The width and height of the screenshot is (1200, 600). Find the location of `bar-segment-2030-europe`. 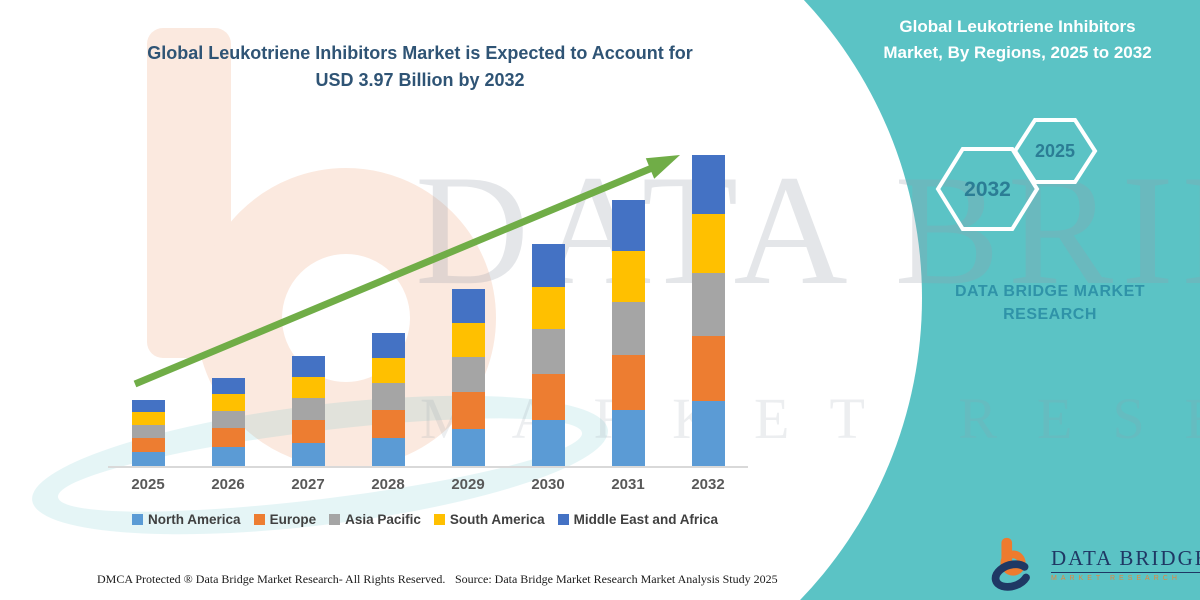

bar-segment-2030-europe is located at coordinates (548, 396).